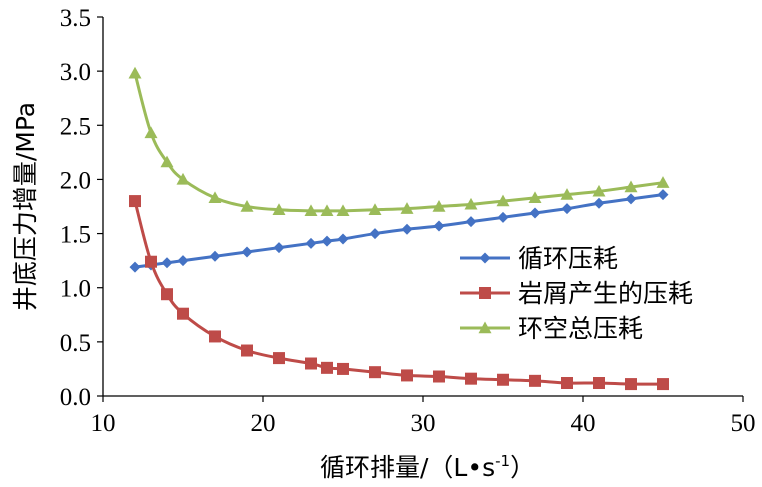 Image resolution: width=762 pixels, height=487 pixels. What do you see at coordinates (522, 467) in the screenshot?
I see `x-axis-label-close: ）` at bounding box center [522, 467].